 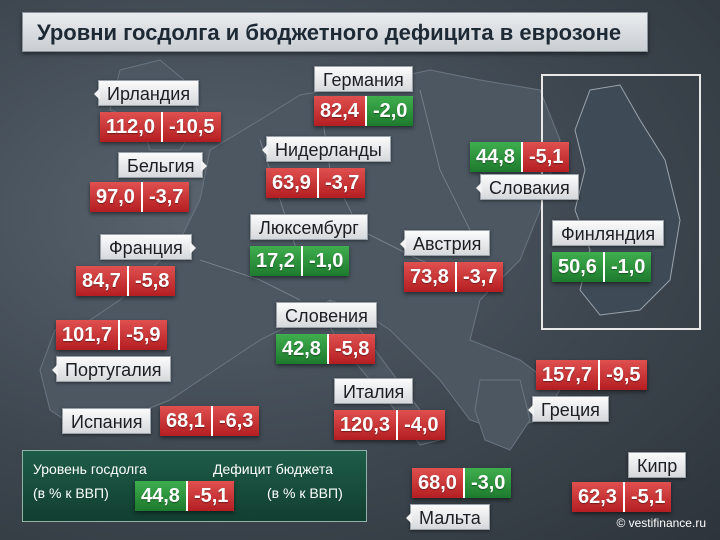 I want to click on deficit-luxembourg: -1,0, so click(x=325, y=261).